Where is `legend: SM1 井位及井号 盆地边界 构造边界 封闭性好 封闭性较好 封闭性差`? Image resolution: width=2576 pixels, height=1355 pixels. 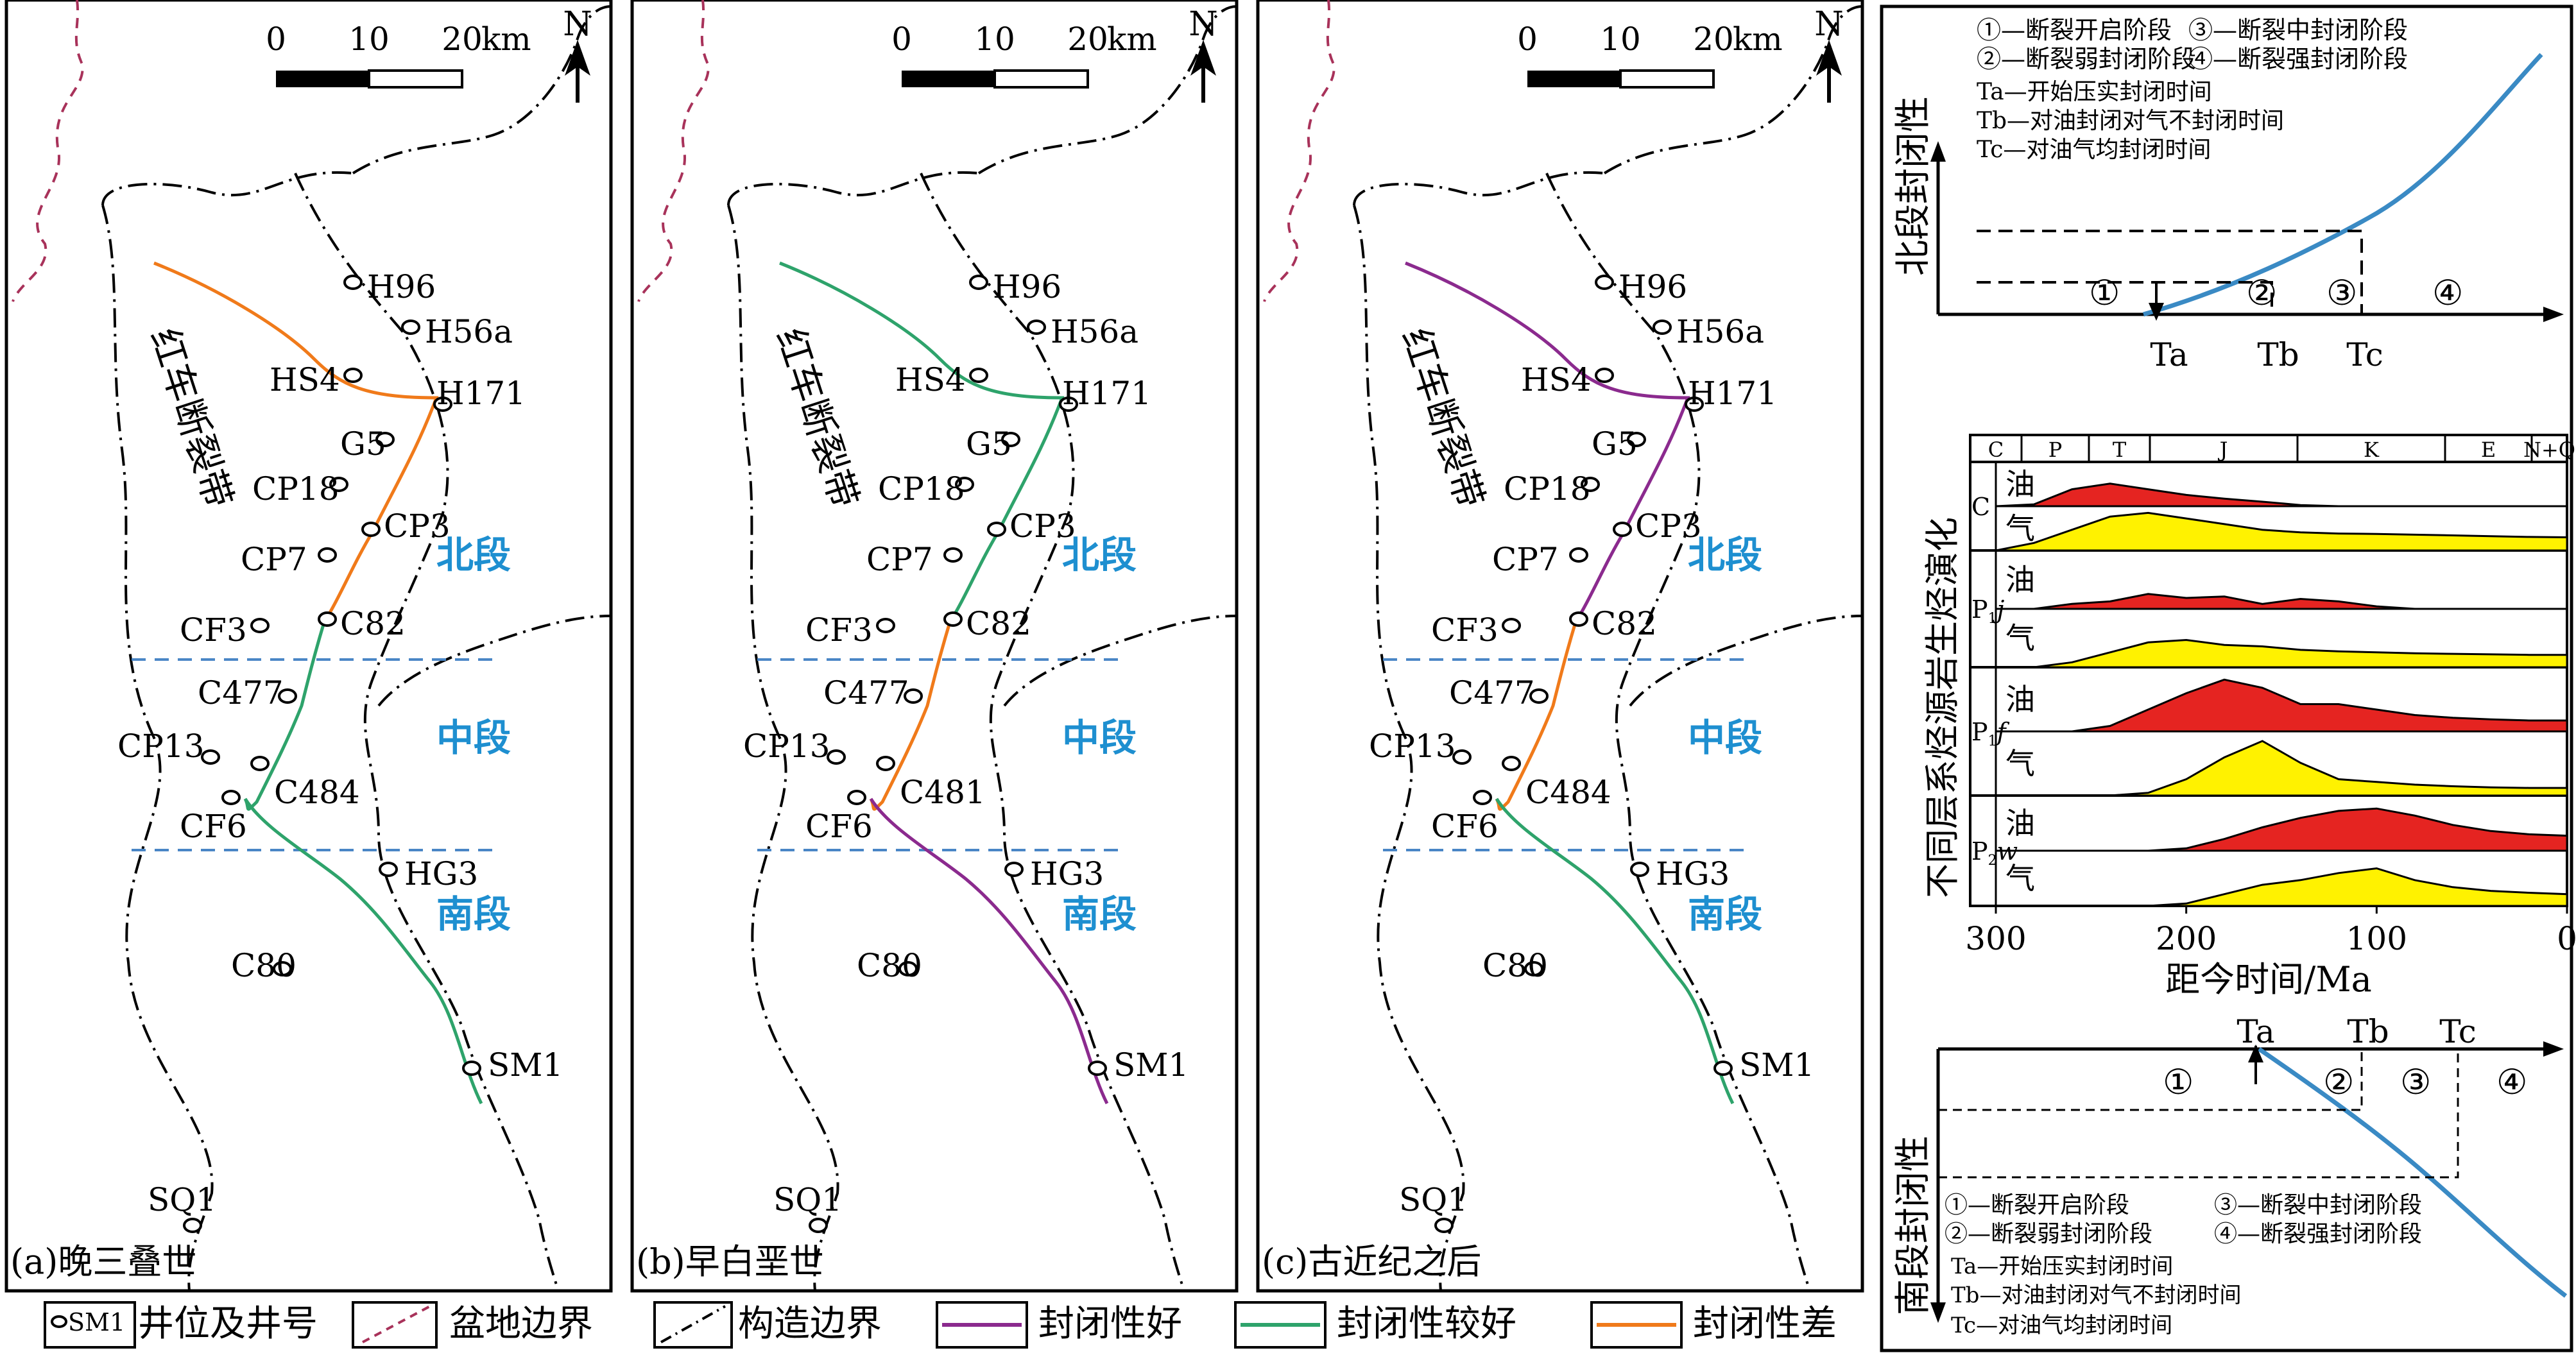
legend: SM1 井位及井号 盆地边界 构造边界 封闭性好 封闭性较好 封闭性差 is located at coordinates (940, 1325).